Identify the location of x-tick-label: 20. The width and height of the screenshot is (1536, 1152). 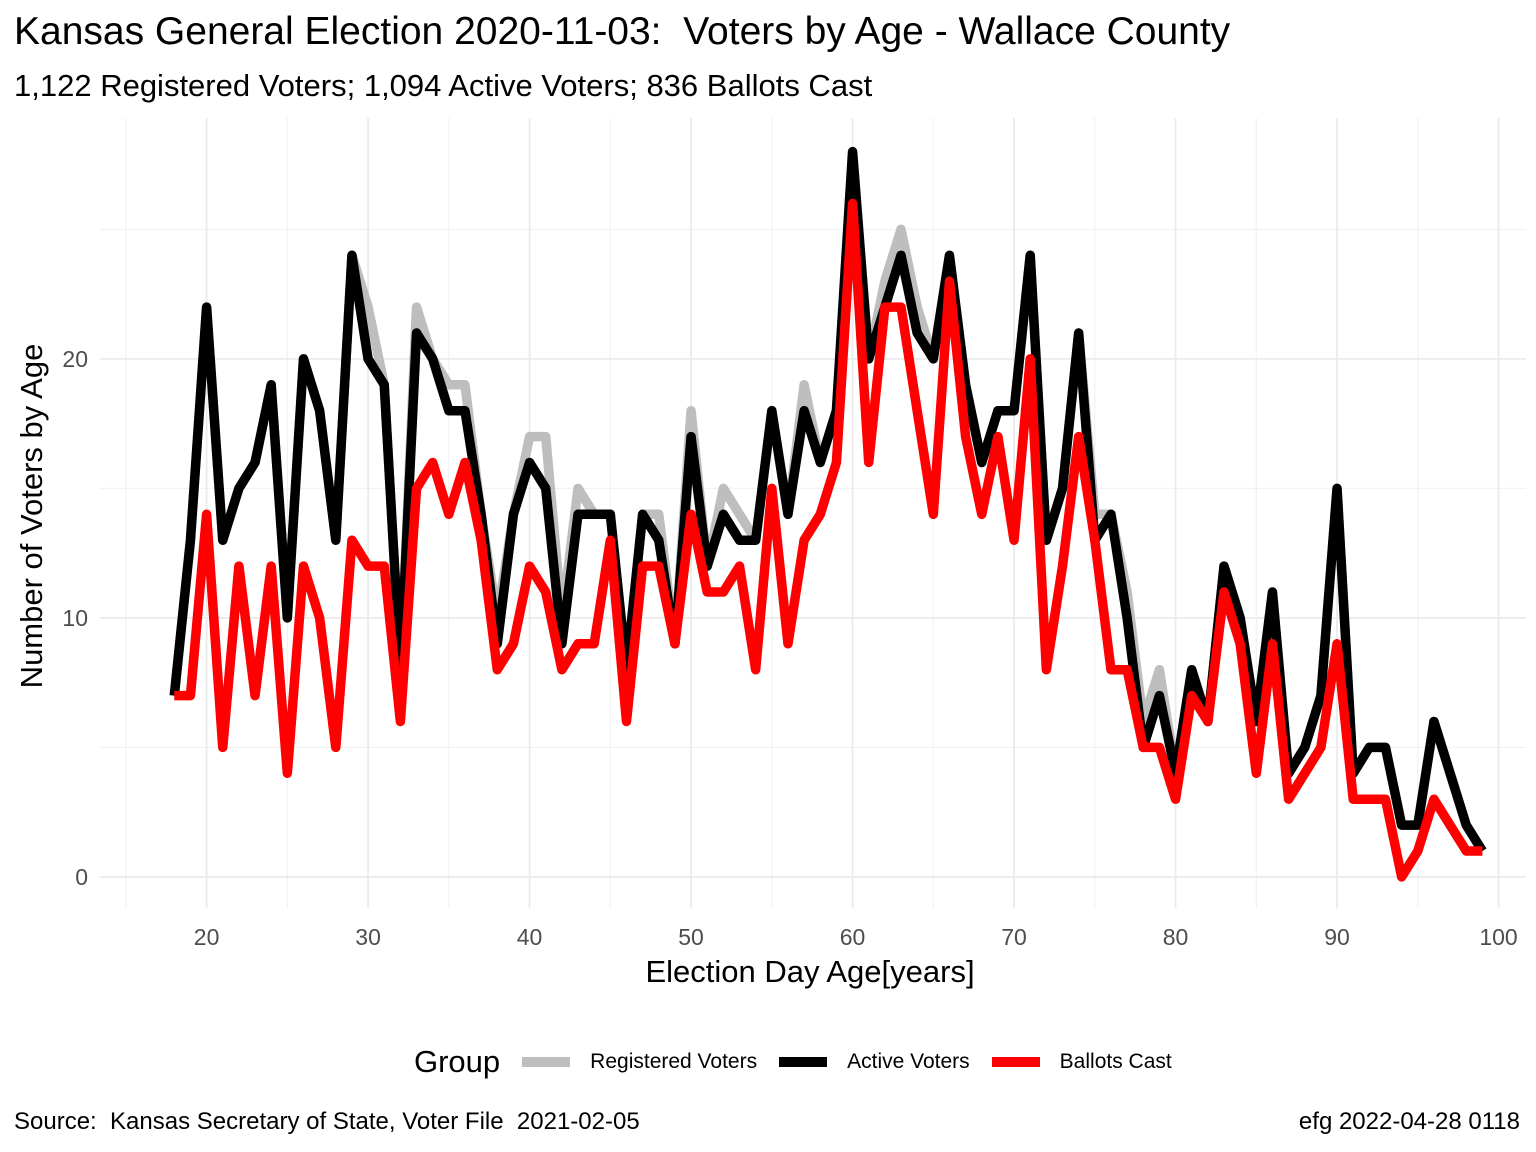
(207, 937).